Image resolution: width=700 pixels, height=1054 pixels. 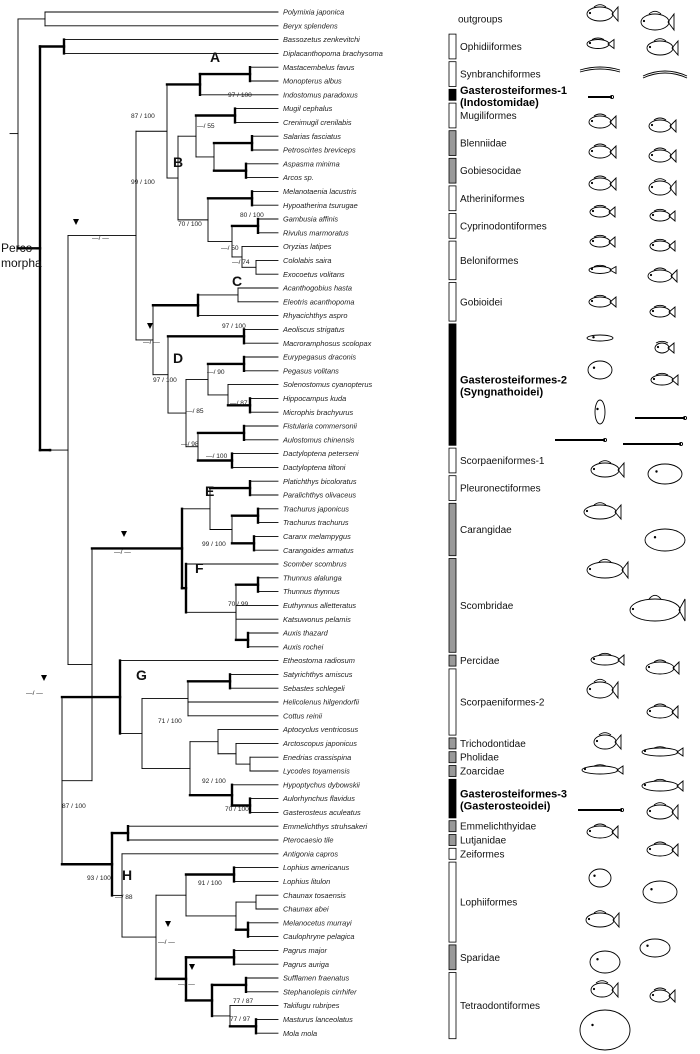 What do you see at coordinates (316, 771) in the screenshot?
I see `taxon-label: Lycodes toyamensis` at bounding box center [316, 771].